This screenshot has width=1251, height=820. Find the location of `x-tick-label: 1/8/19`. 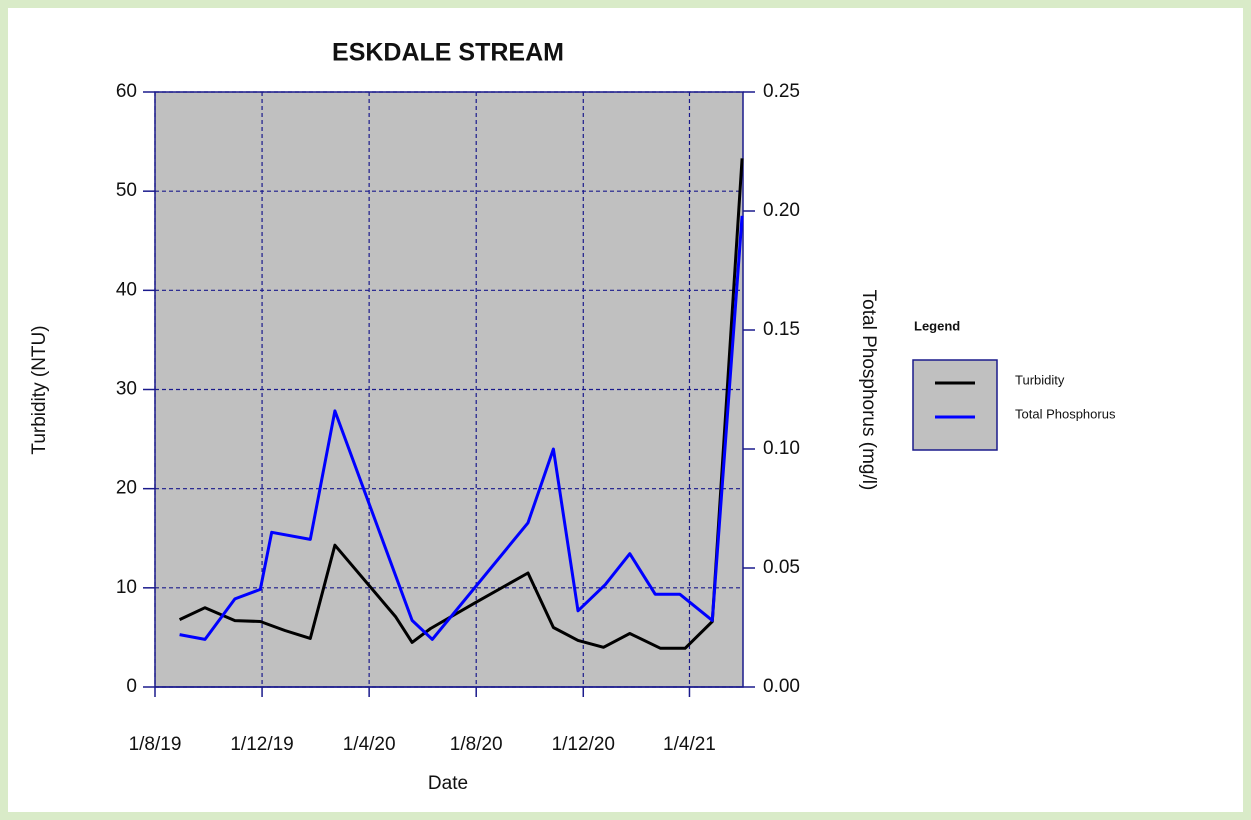

x-tick-label: 1/8/19 is located at coordinates (155, 744).